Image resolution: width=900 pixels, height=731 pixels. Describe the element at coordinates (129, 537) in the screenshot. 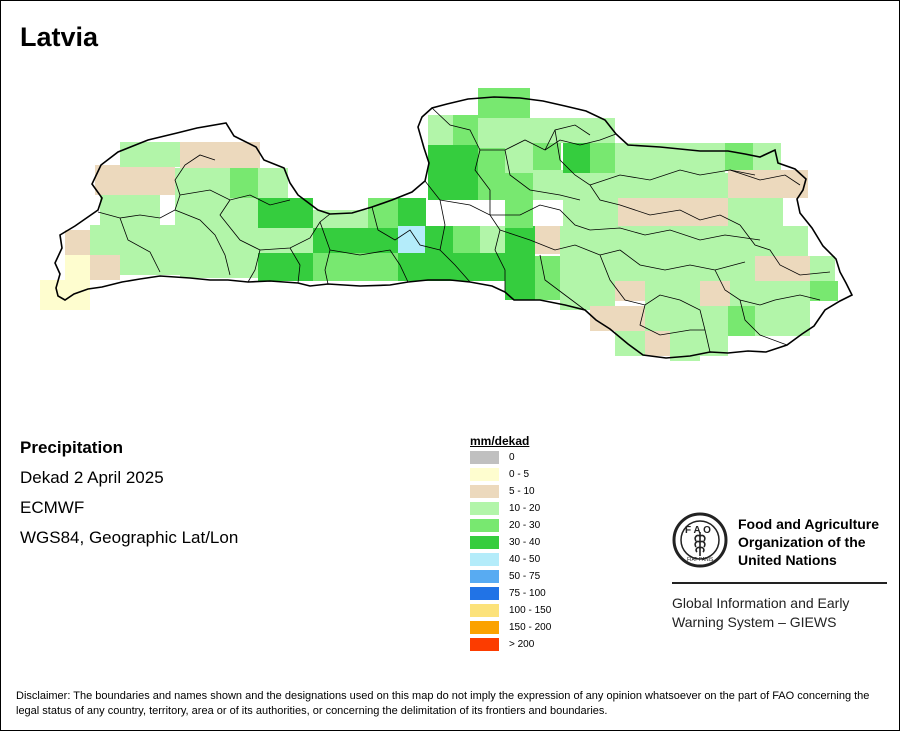

I see `projection-label: WGS84, Geographic Lat/Lon` at that location.